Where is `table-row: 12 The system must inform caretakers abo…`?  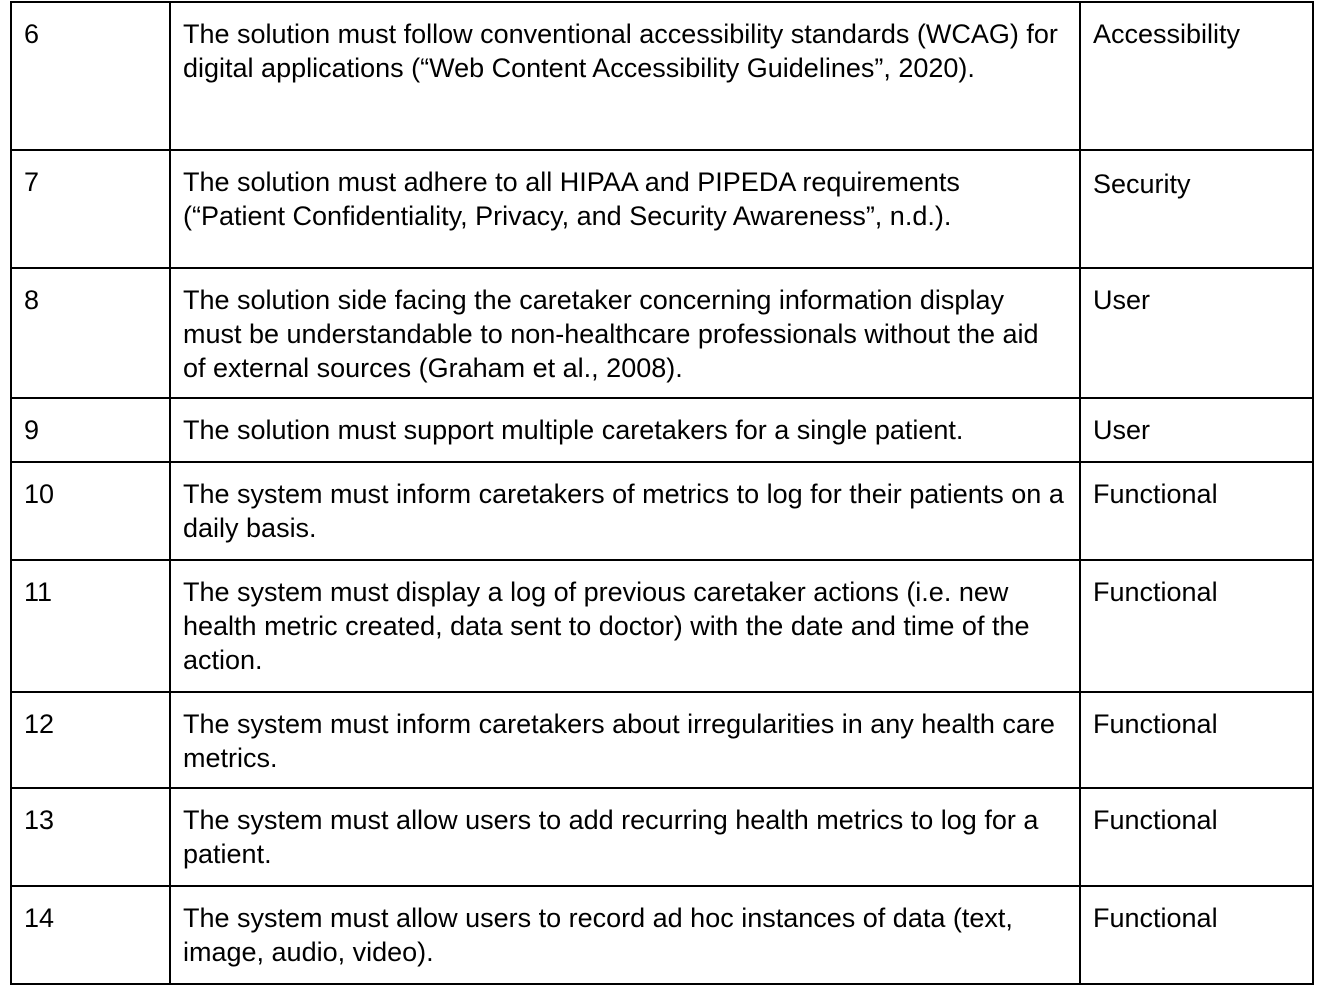 table-row: 12 The system must inform caretakers abo… is located at coordinates (662, 740).